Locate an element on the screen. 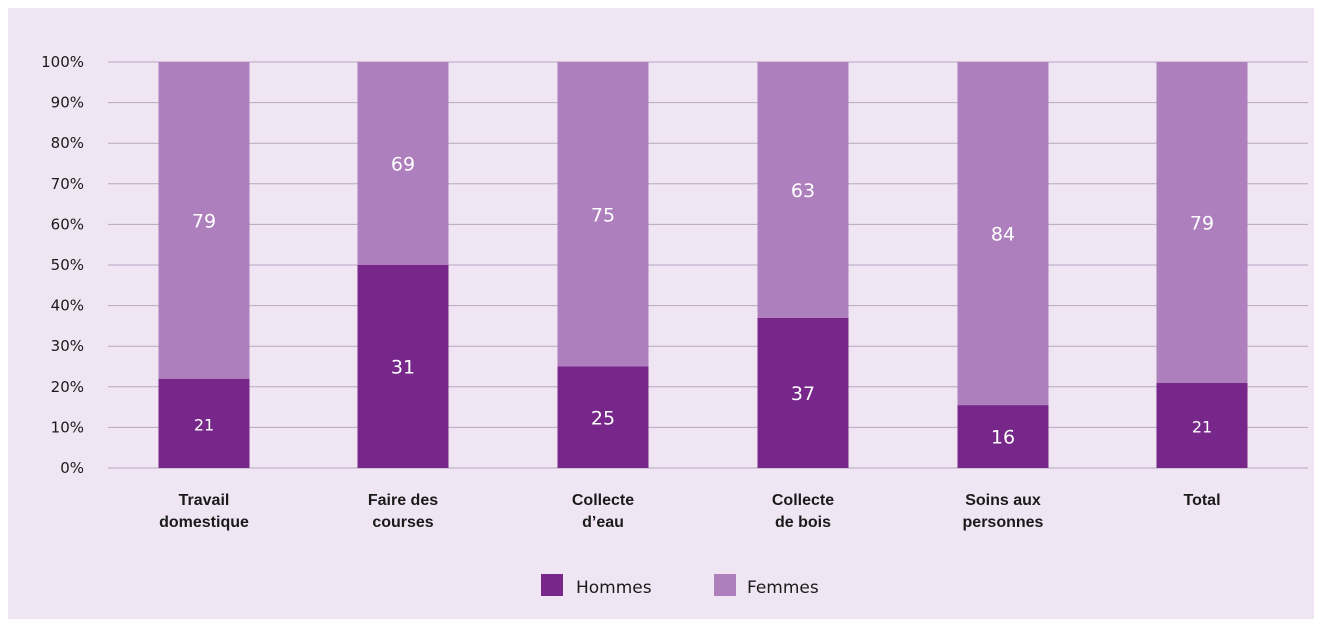 The image size is (1322, 627). y-tick-label: 10% is located at coordinates (67, 427).